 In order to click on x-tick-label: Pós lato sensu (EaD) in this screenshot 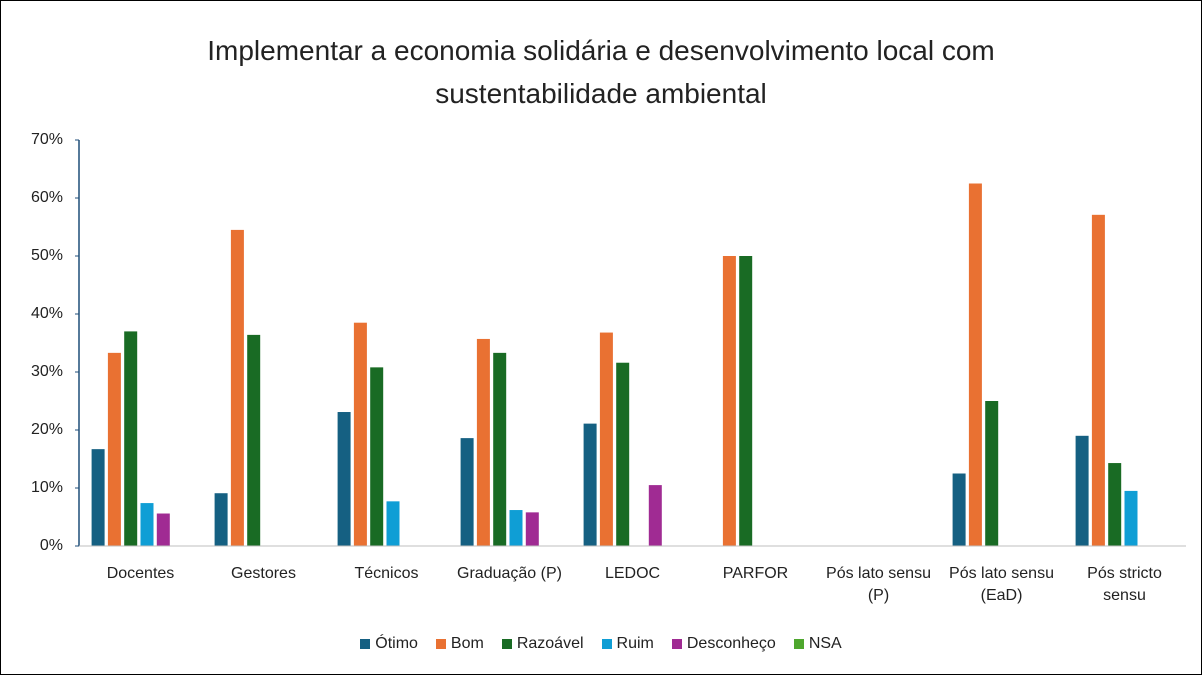, I will do `click(1001, 584)`.